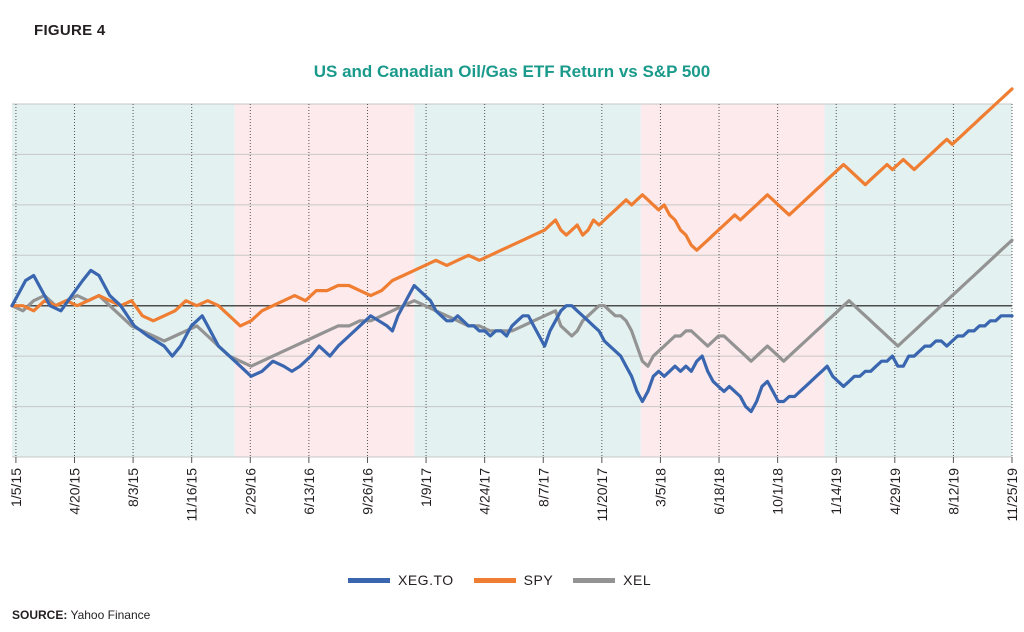  What do you see at coordinates (594, 580) in the screenshot?
I see `legend-swatch-xel` at bounding box center [594, 580].